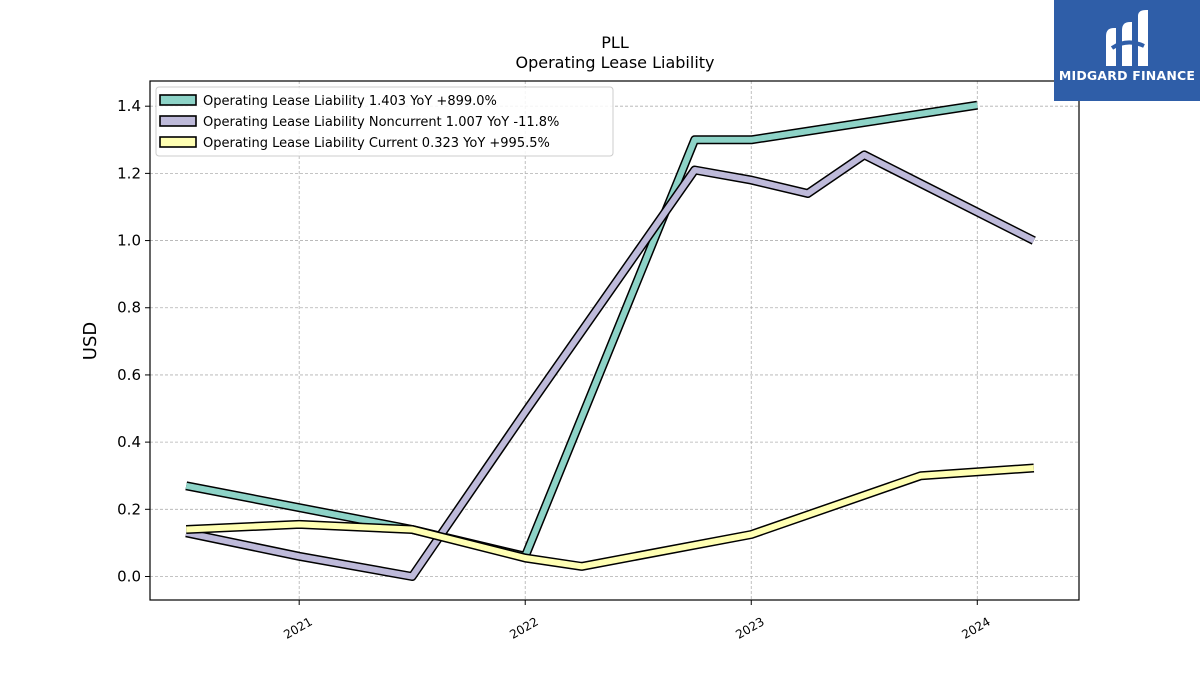 This screenshot has width=1200, height=675. I want to click on x-axis: 2021 2022 2023 2024, so click(637, 621).